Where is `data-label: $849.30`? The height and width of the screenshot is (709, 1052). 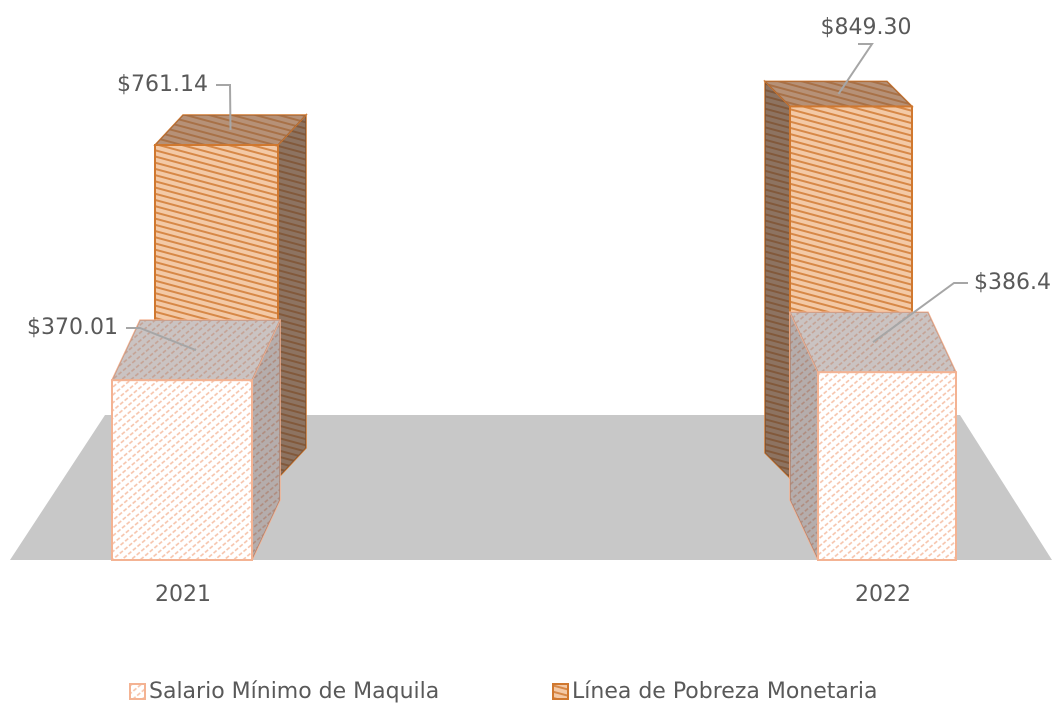 data-label: $849.30 is located at coordinates (866, 27).